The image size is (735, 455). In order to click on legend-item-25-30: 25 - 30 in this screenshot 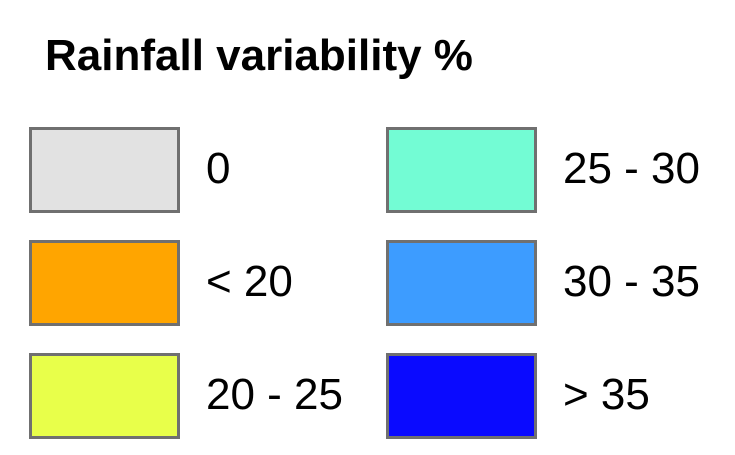, I will do `click(558, 170)`.